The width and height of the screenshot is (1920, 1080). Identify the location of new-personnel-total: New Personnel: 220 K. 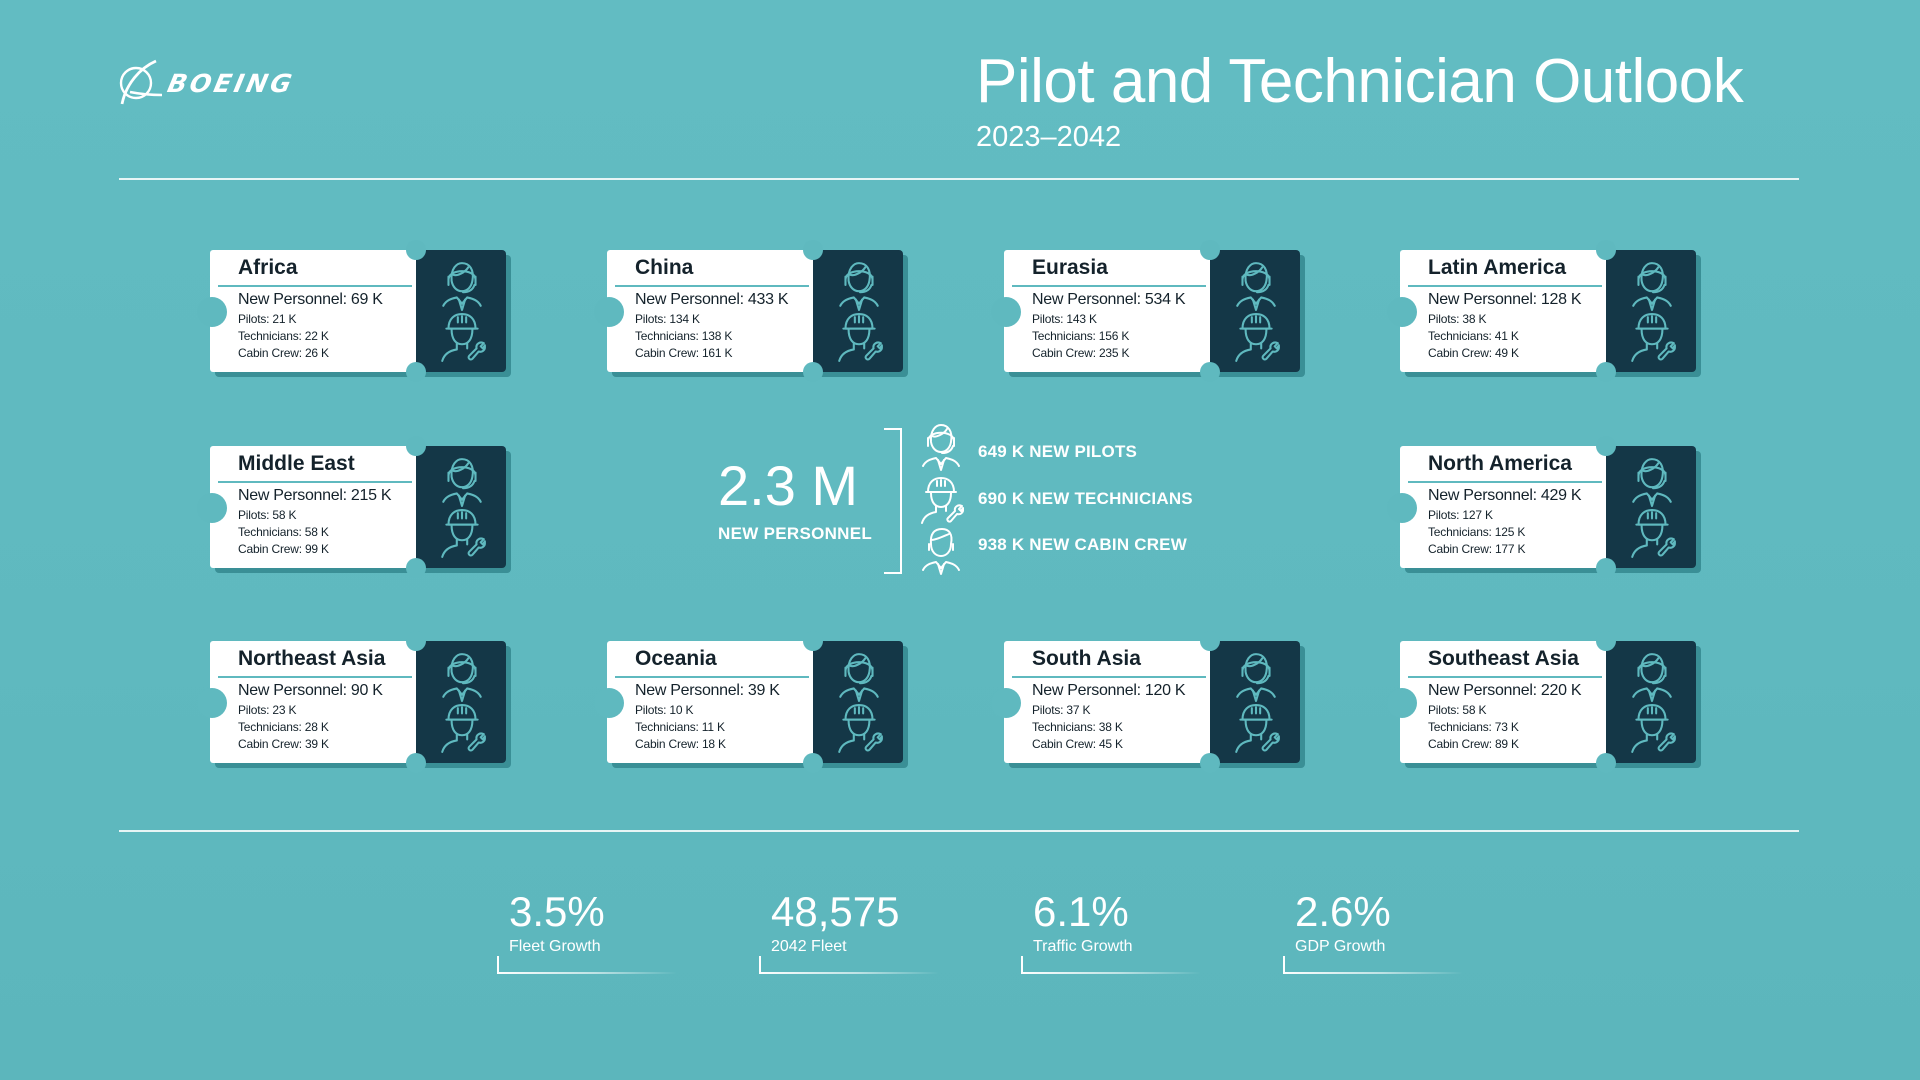
(1505, 690).